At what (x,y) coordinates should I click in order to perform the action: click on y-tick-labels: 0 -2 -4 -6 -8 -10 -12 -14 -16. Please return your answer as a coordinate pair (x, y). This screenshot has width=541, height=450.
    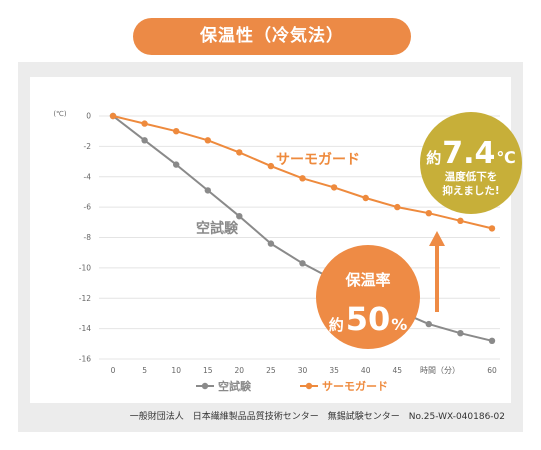
    Looking at the image, I should click on (85, 238).